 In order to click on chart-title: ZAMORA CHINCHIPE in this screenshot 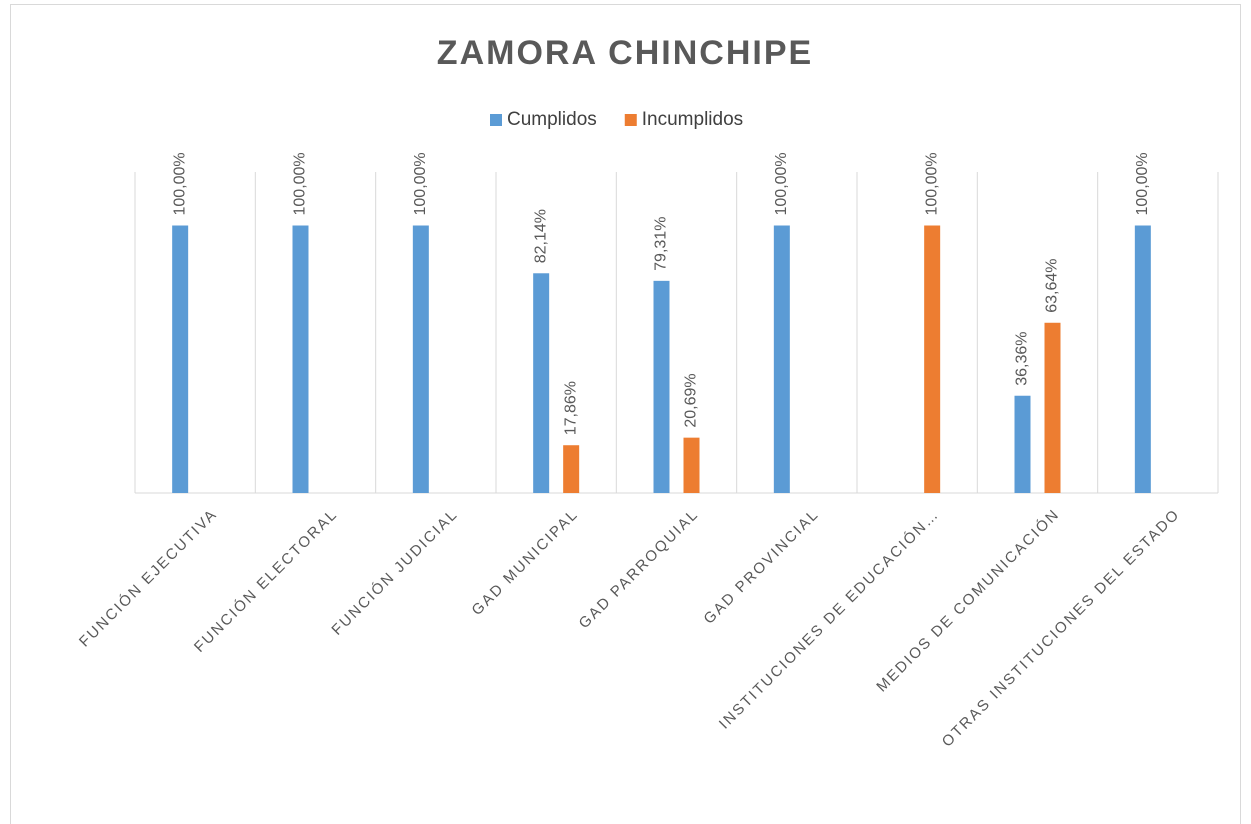, I will do `click(625, 53)`.